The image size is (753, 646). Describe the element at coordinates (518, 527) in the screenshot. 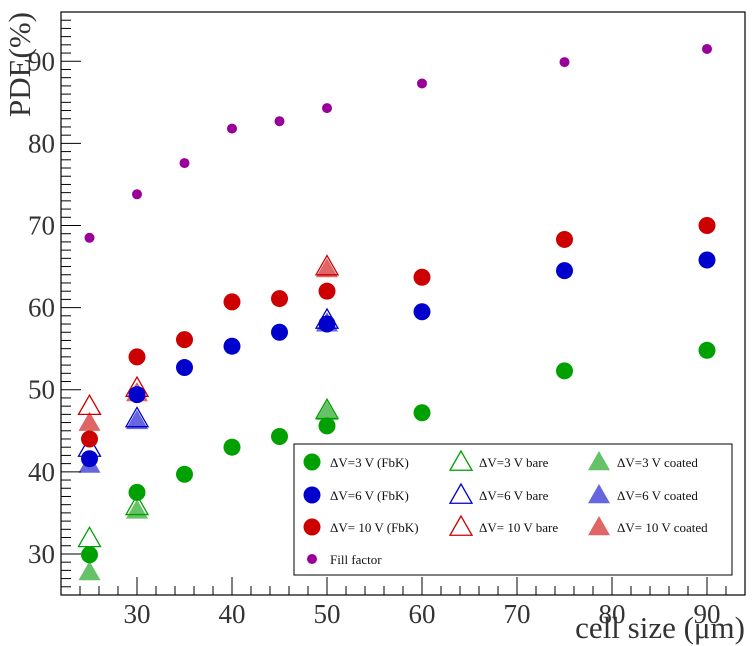

I see `legend-entry-label: ΔV= 10 V bare` at that location.